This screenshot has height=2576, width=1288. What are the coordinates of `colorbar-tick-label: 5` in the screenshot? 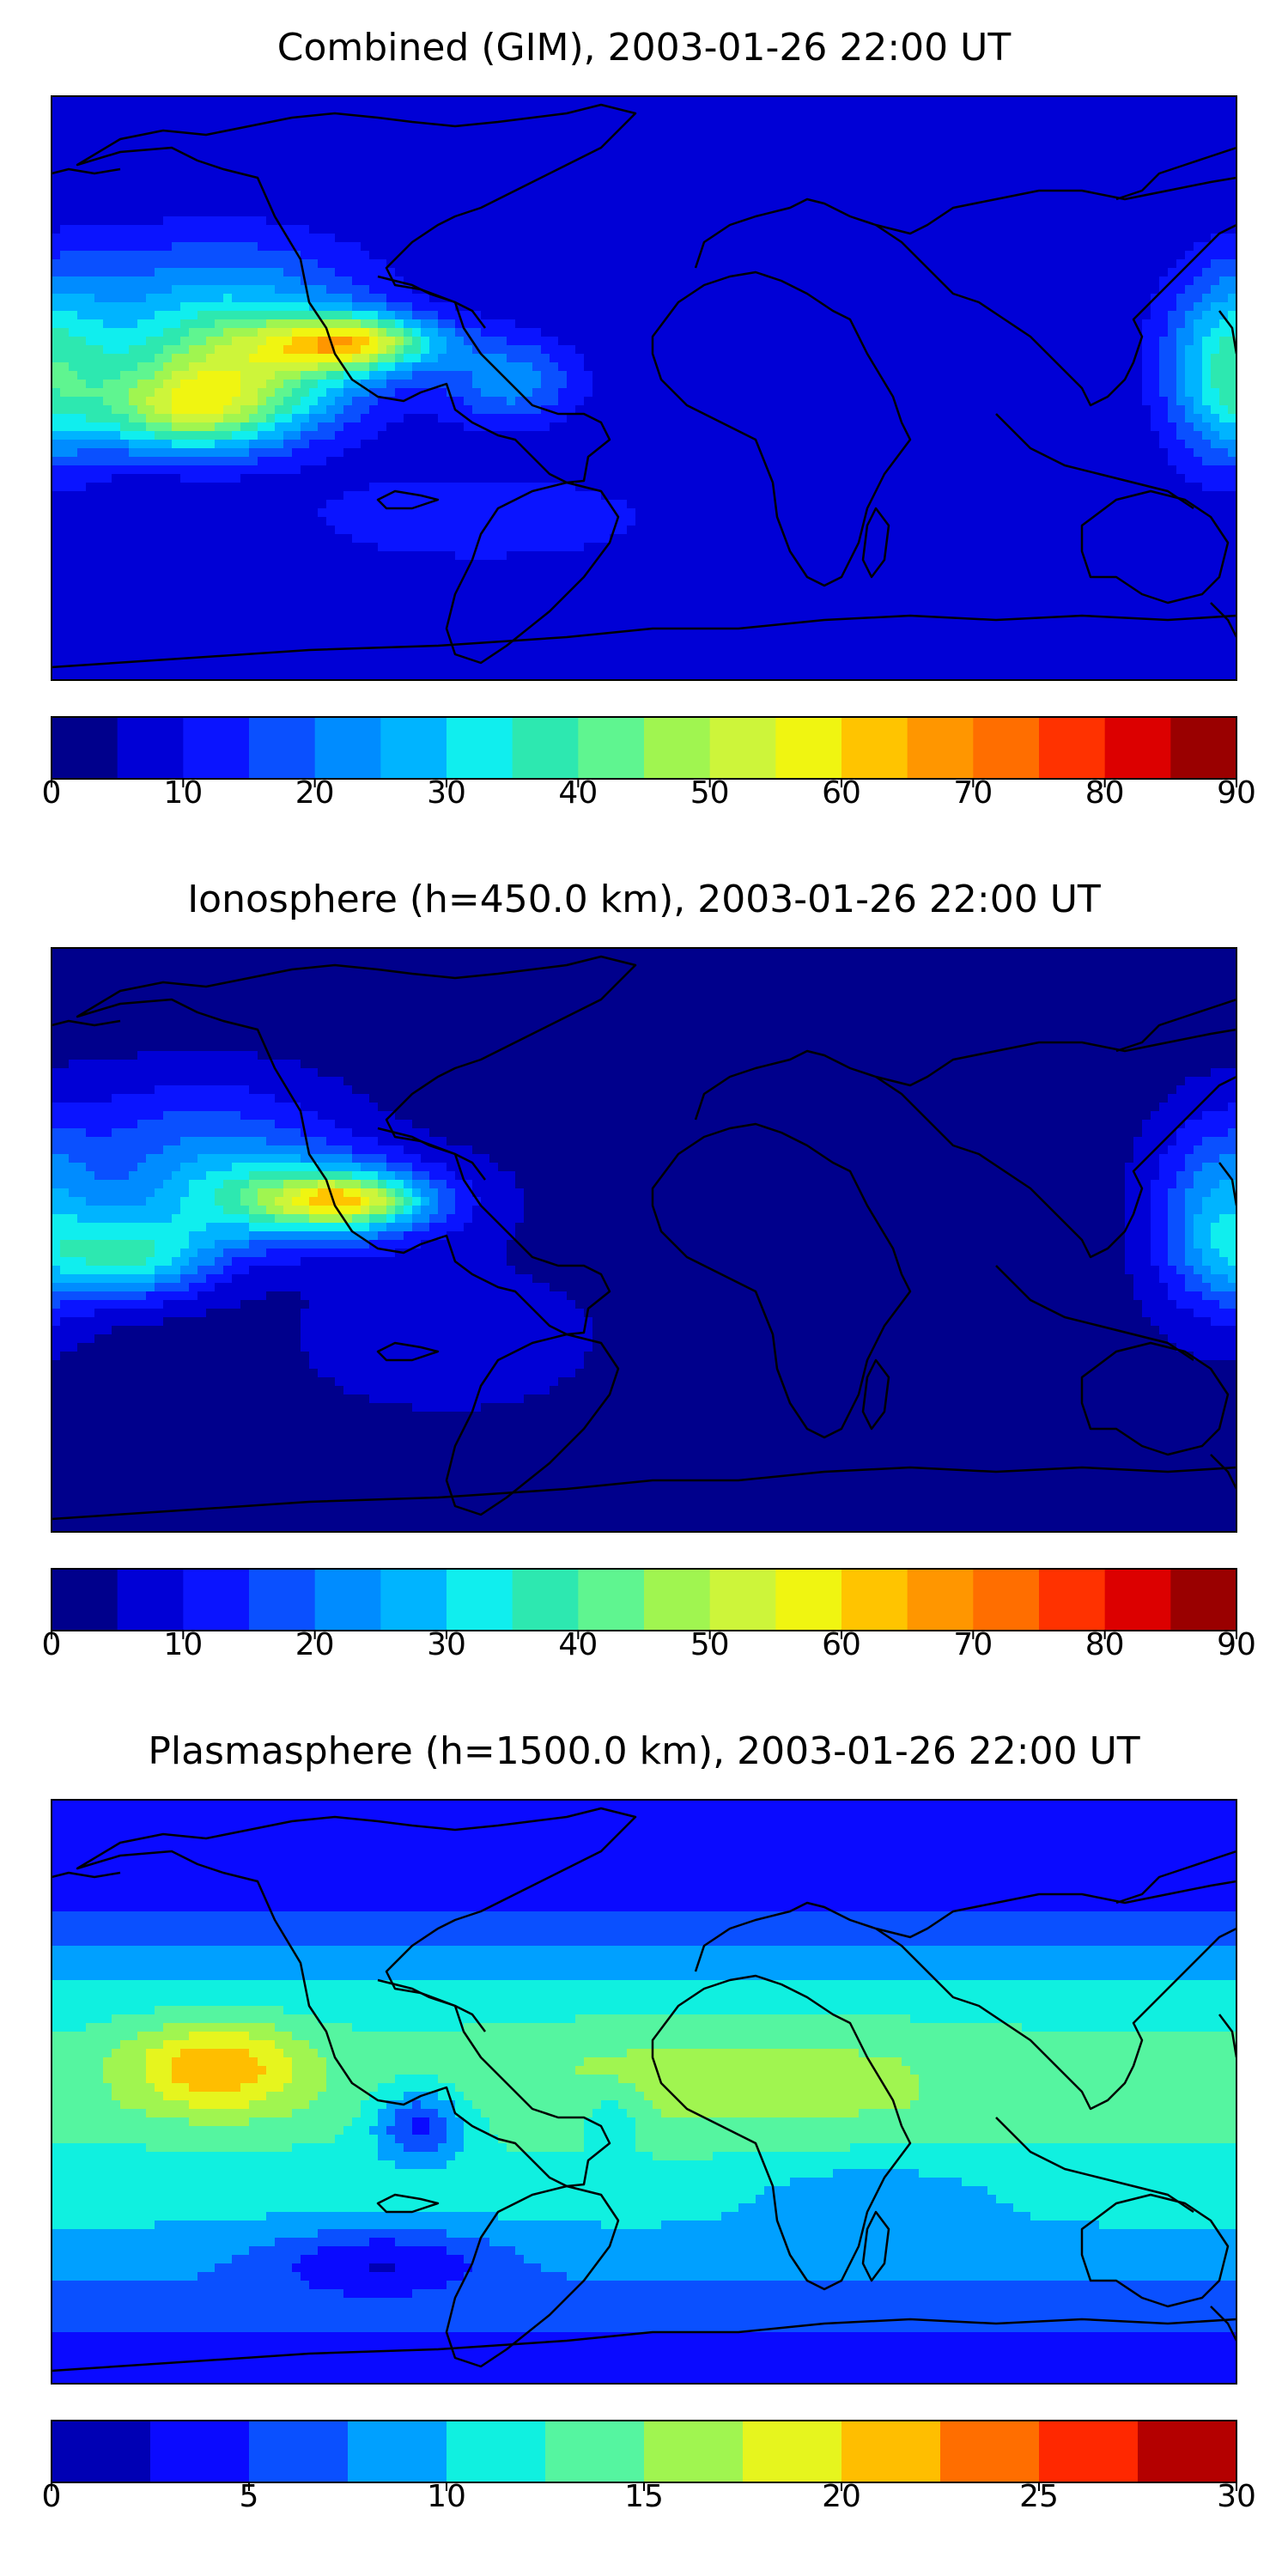 It's located at (250, 2496).